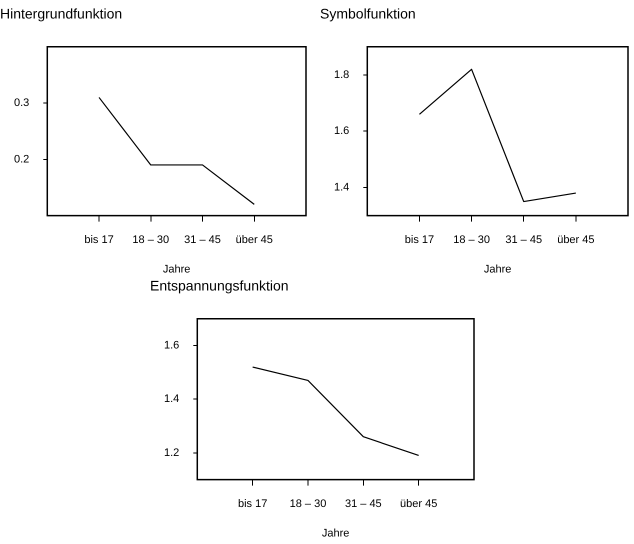 This screenshot has width=634, height=544. What do you see at coordinates (219, 285) in the screenshot?
I see `chart-title: Entspannungsfunktion` at bounding box center [219, 285].